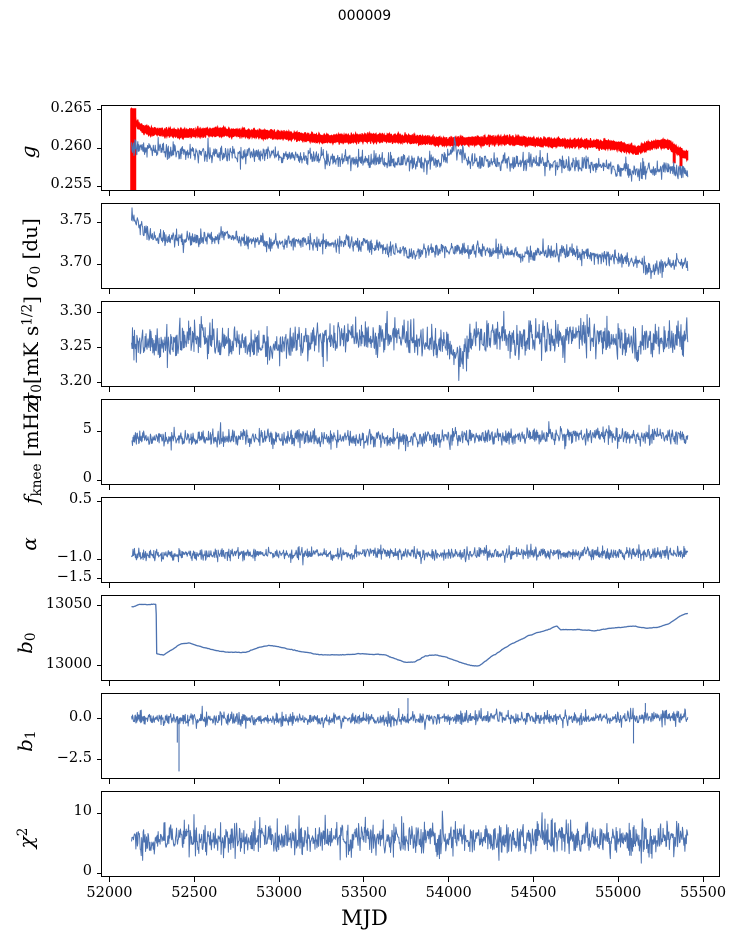 The image size is (729, 944). I want to click on plot-area-panel-alpha, so click(410, 554).